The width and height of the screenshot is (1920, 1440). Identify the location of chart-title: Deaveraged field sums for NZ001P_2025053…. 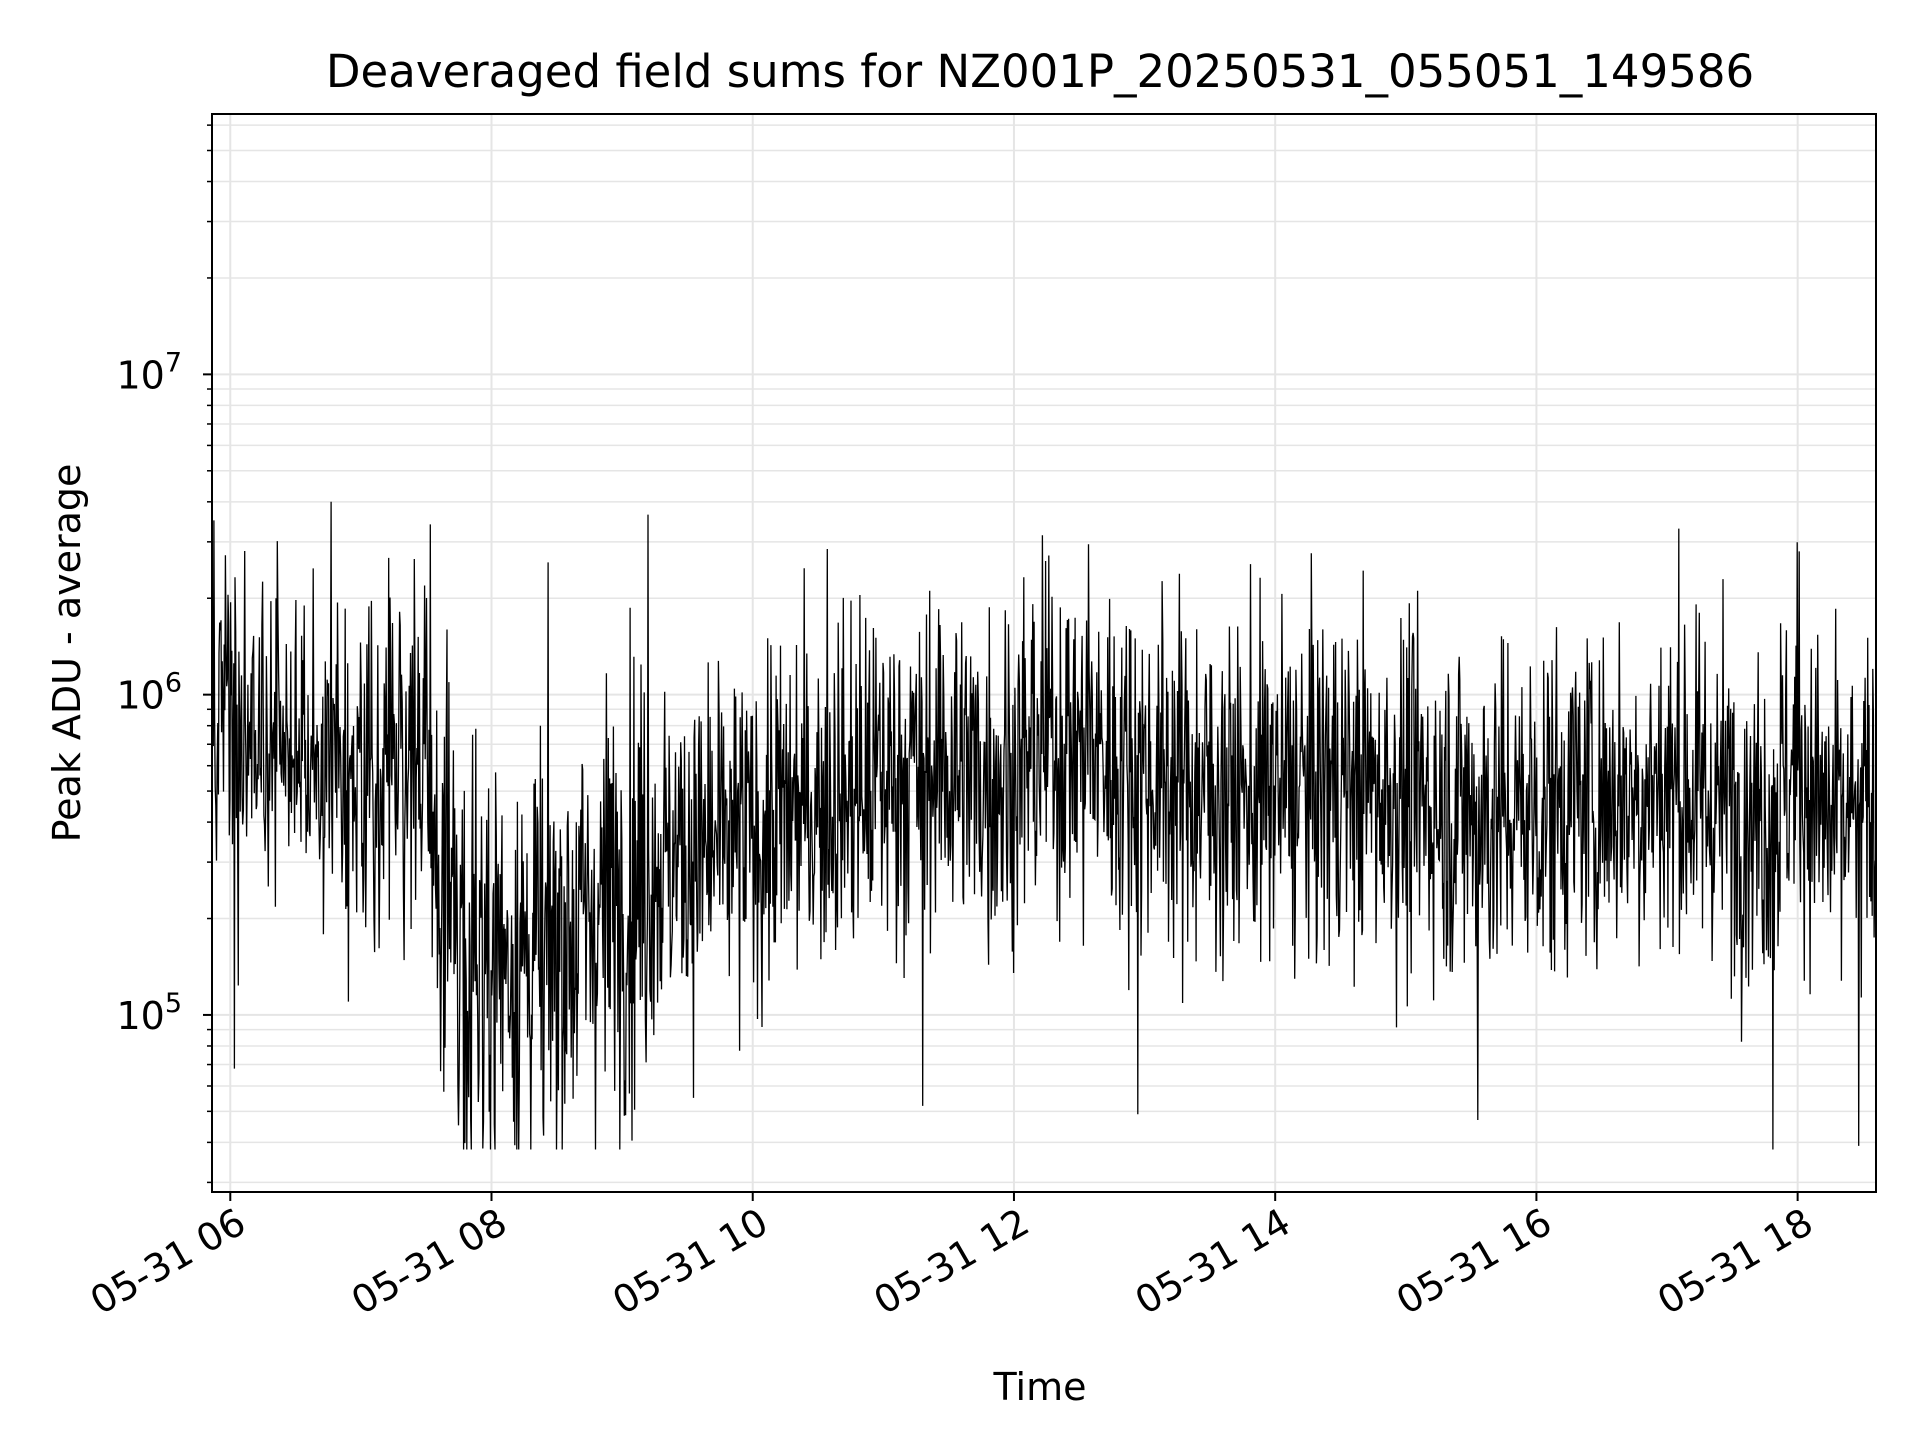
(1040, 71).